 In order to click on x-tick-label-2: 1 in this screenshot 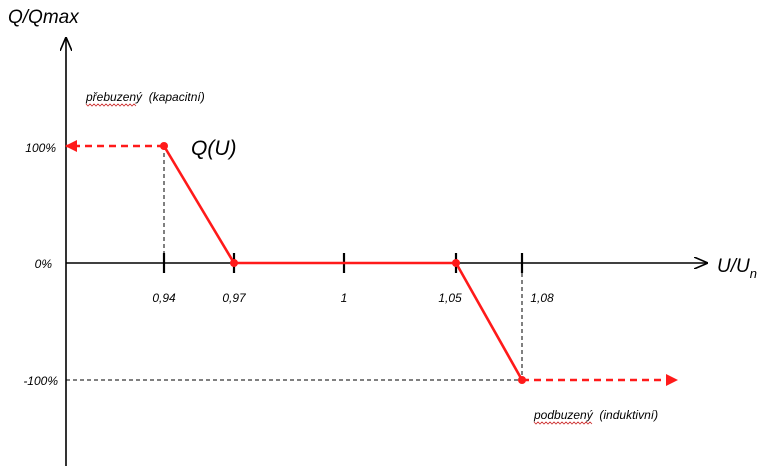, I will do `click(344, 298)`.